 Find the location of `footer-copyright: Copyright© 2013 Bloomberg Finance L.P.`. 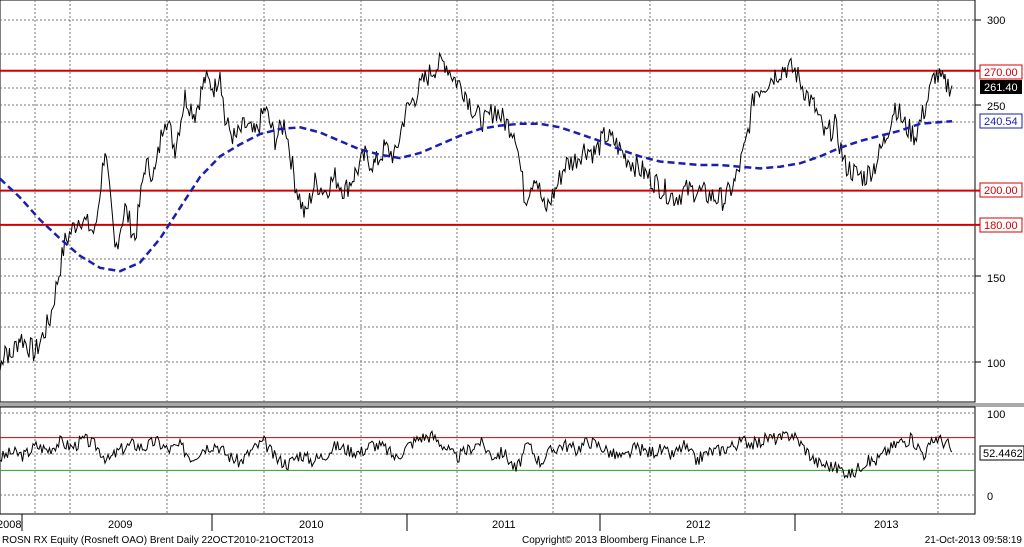

footer-copyright: Copyright© 2013 Bloomberg Finance L.P. is located at coordinates (614, 540).